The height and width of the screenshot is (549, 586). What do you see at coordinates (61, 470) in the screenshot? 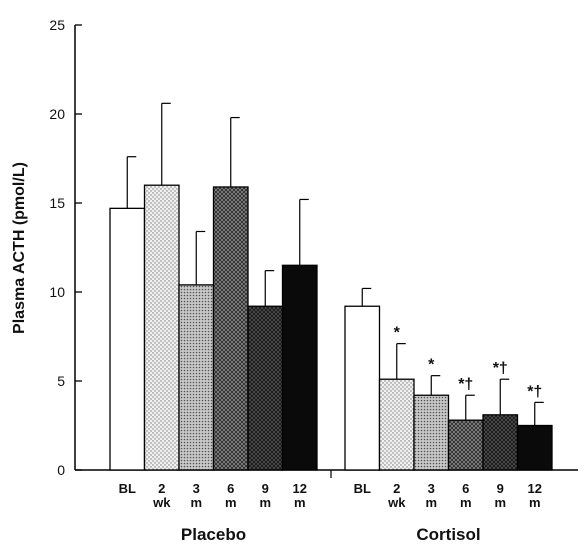
I see `y-tick-label: 0` at bounding box center [61, 470].